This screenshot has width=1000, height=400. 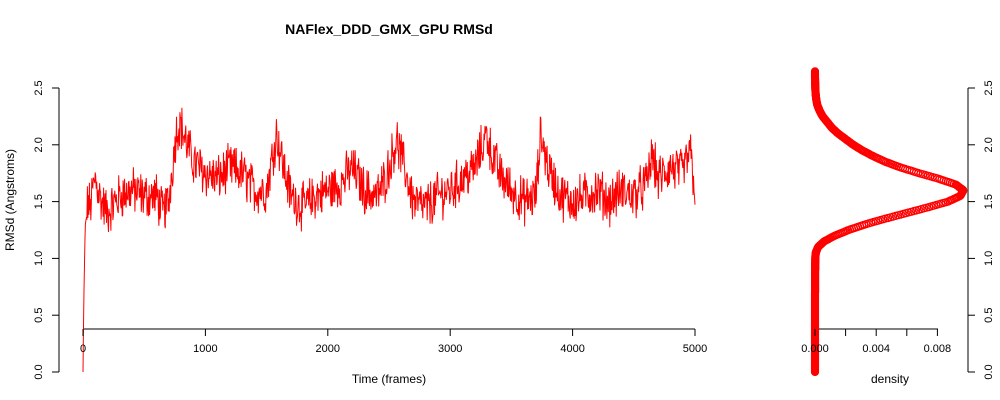 I want to click on x-axis-label: Time (frames), so click(x=389, y=379).